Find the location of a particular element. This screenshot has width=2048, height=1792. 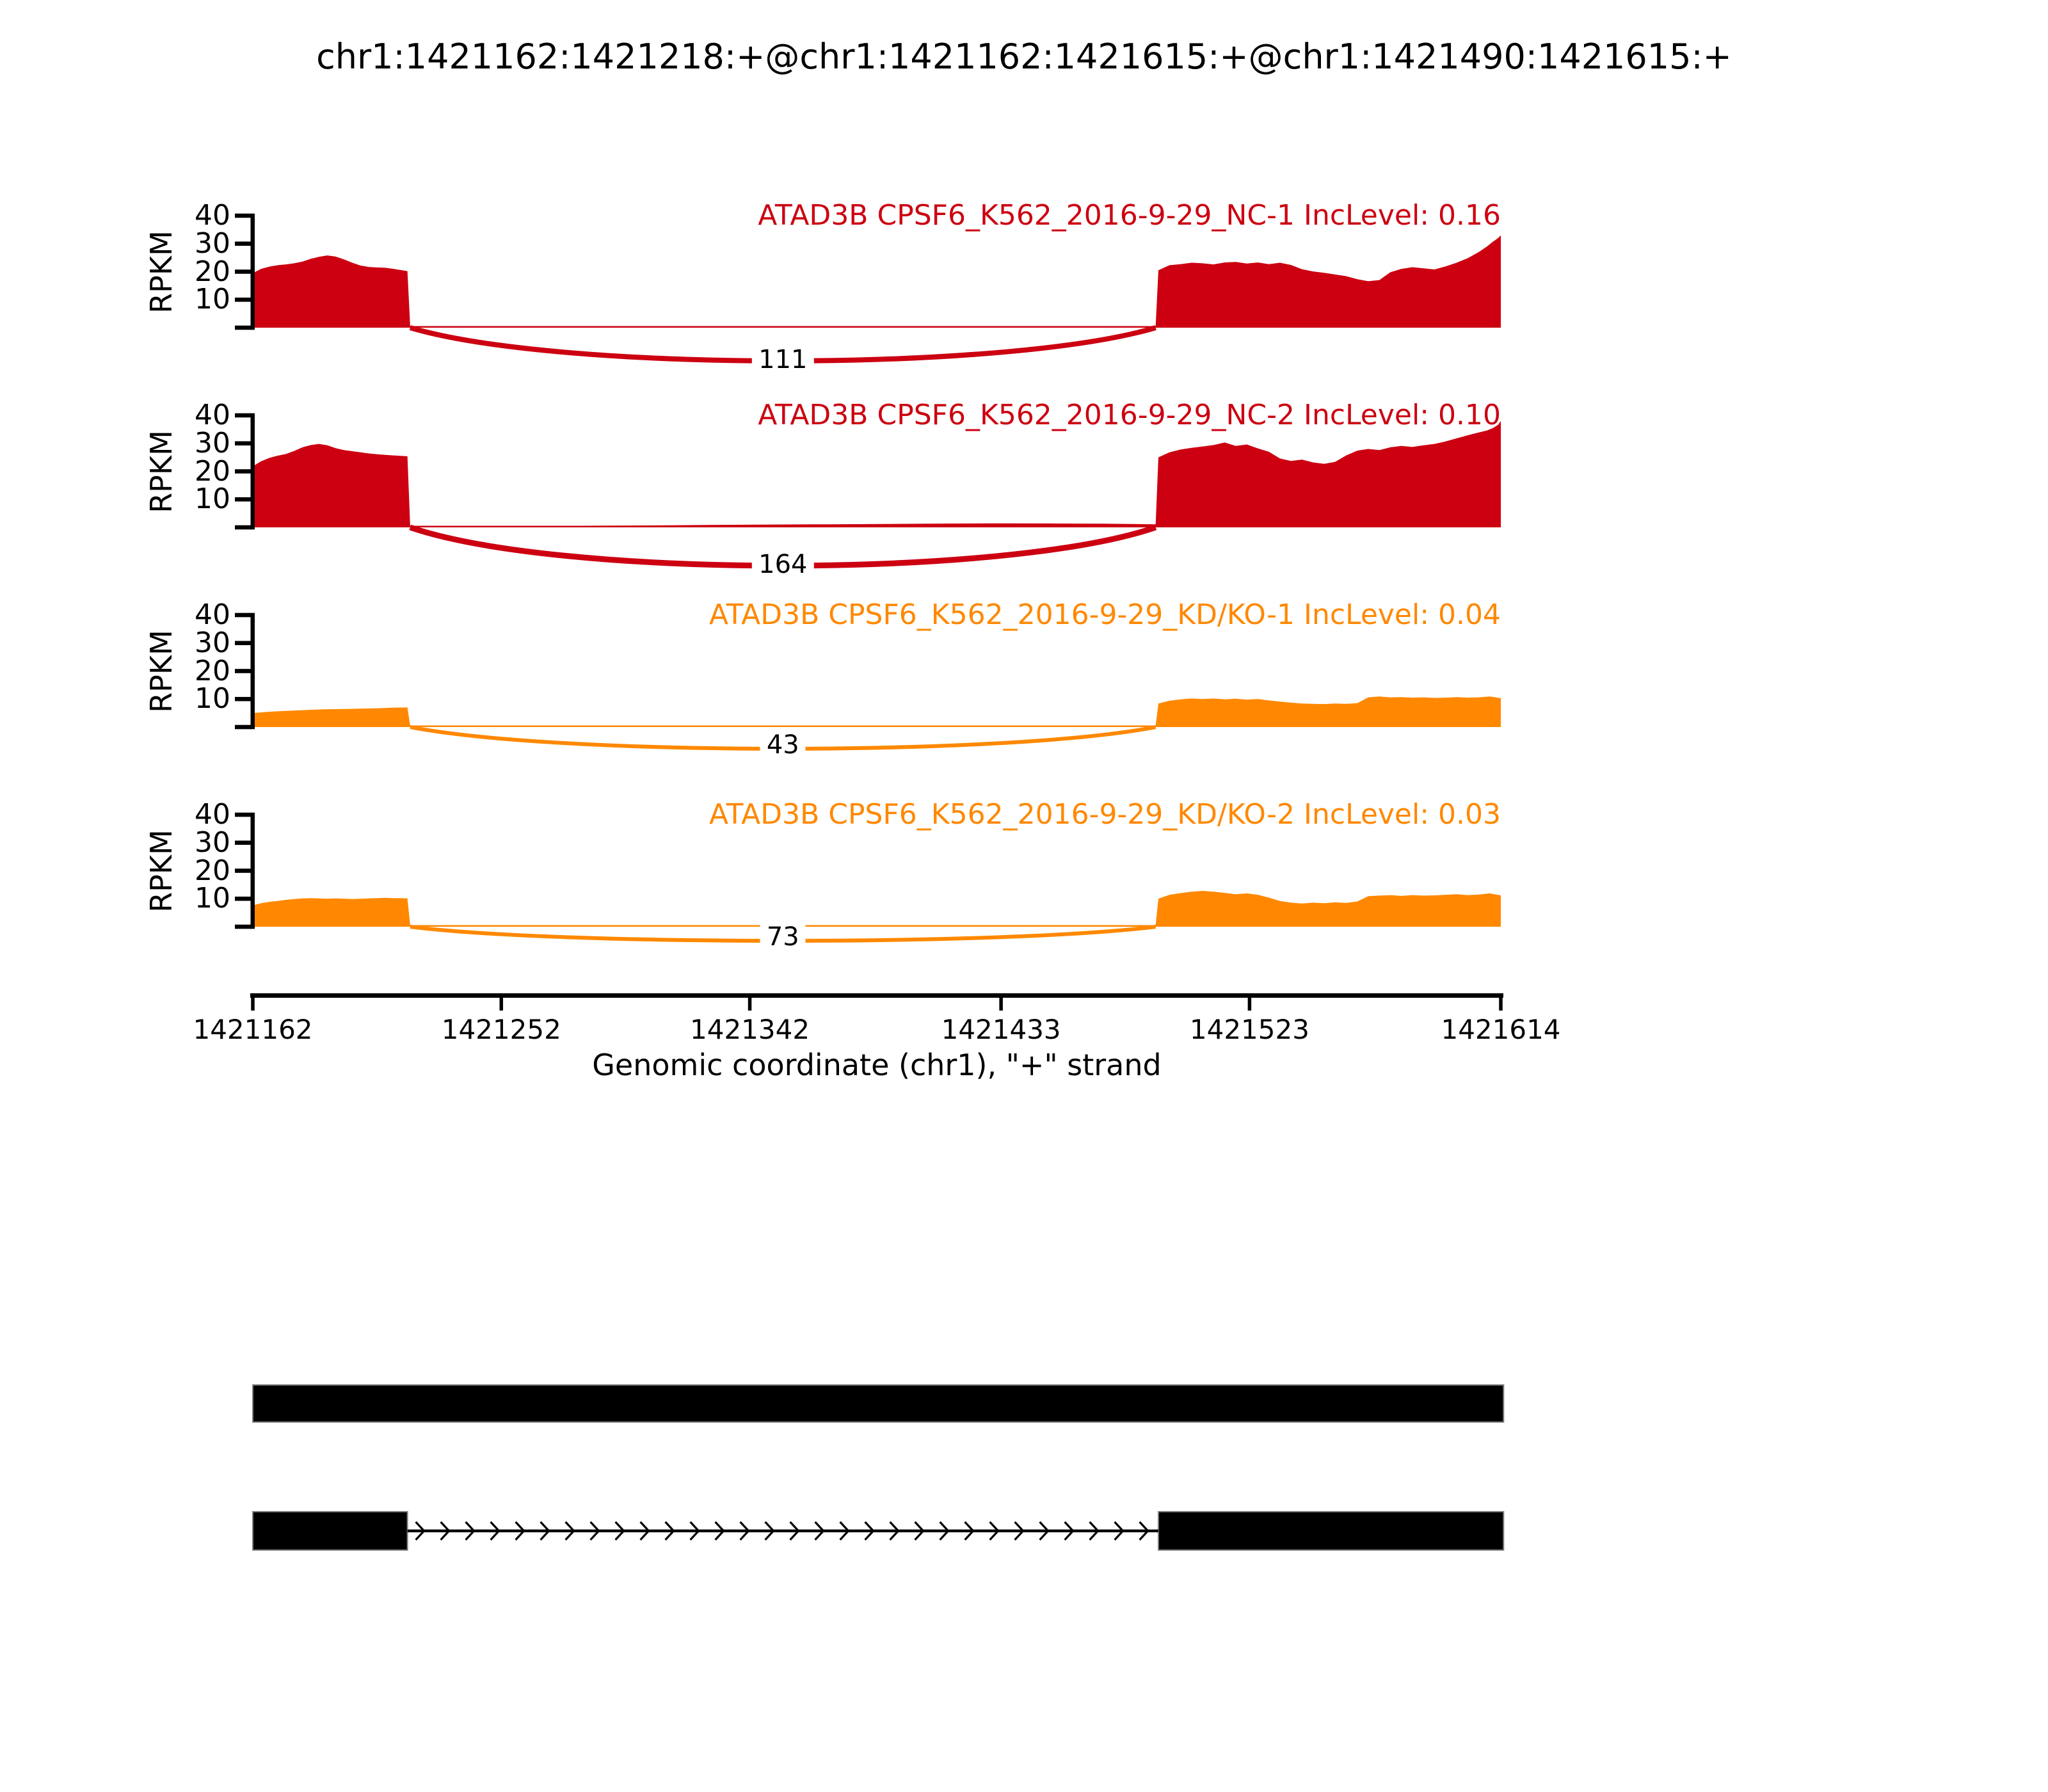

gene-model-2-exon is located at coordinates (1331, 1531).